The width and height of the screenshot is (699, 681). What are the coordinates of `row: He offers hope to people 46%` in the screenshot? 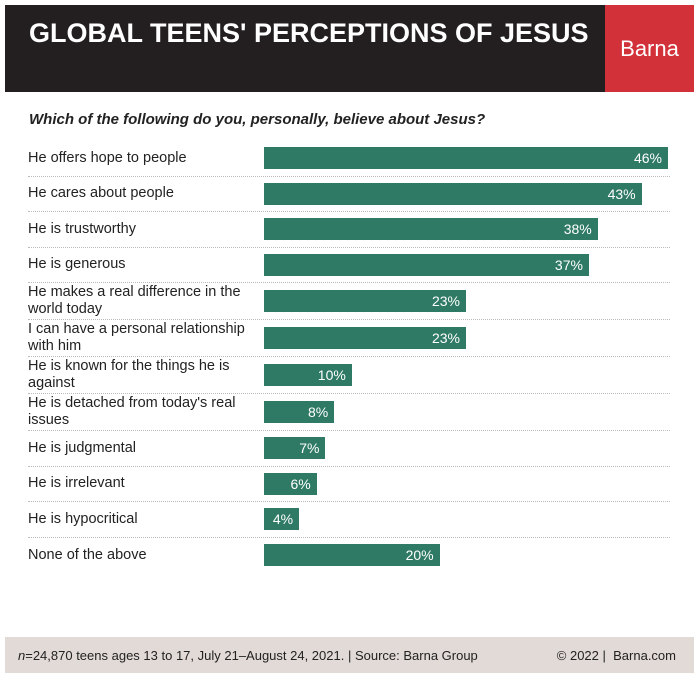 It's located at (349, 159).